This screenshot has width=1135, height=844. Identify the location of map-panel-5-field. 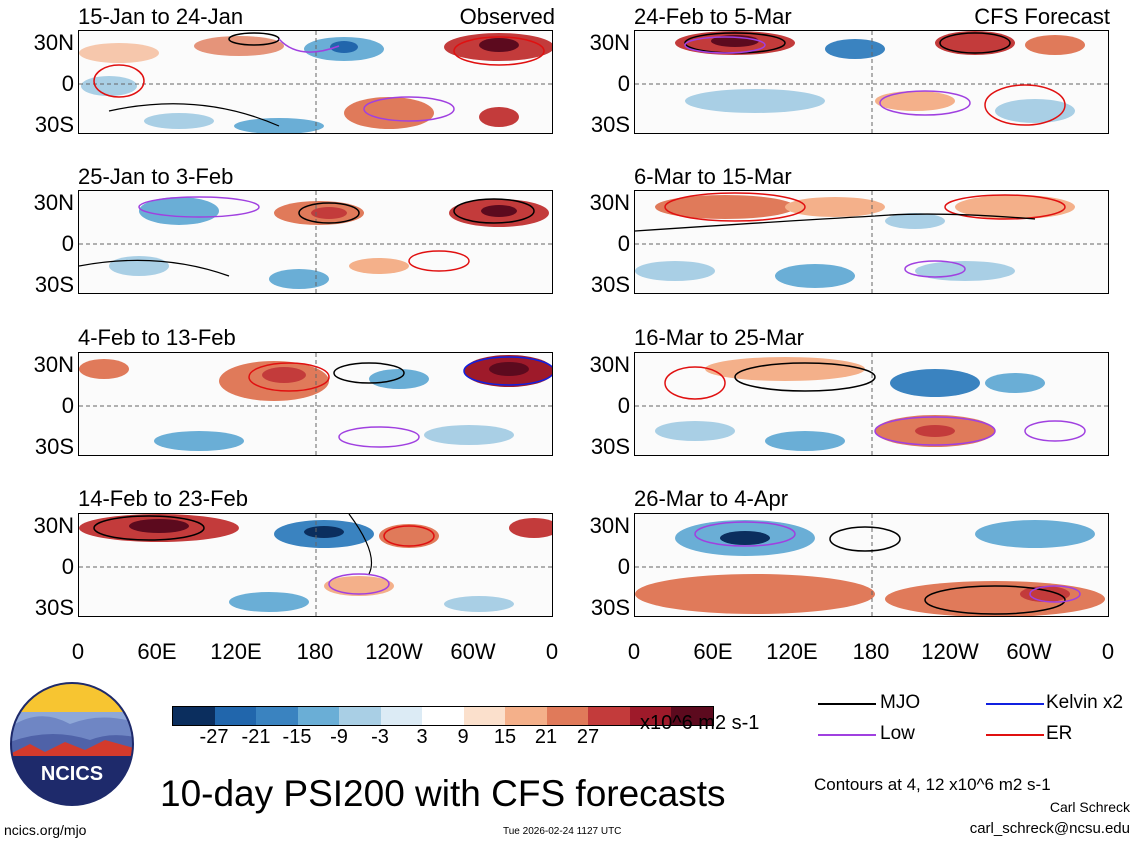
(871, 82).